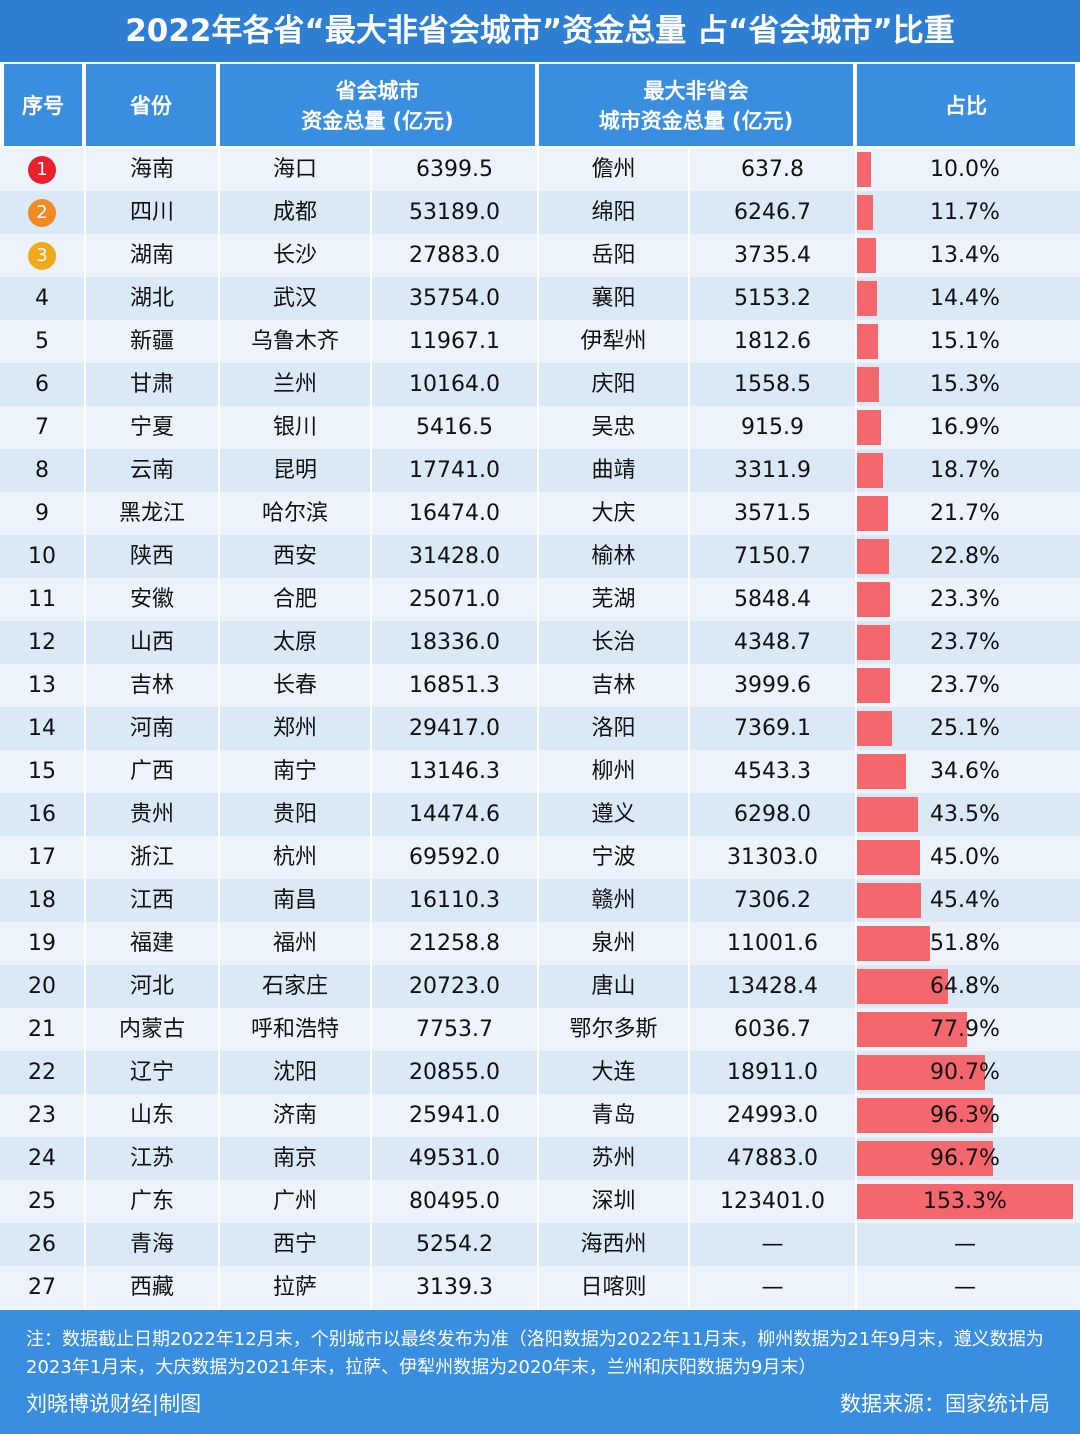 The width and height of the screenshot is (1080, 1434). Describe the element at coordinates (453, 1201) in the screenshot. I see `table-cell: 80495.0` at that location.